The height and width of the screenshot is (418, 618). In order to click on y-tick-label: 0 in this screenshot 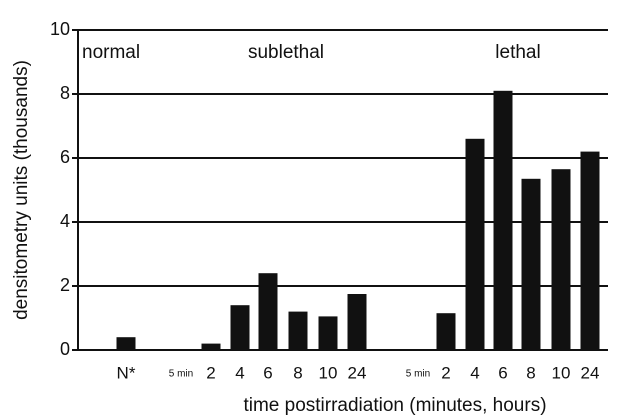, I will do `click(65, 349)`.